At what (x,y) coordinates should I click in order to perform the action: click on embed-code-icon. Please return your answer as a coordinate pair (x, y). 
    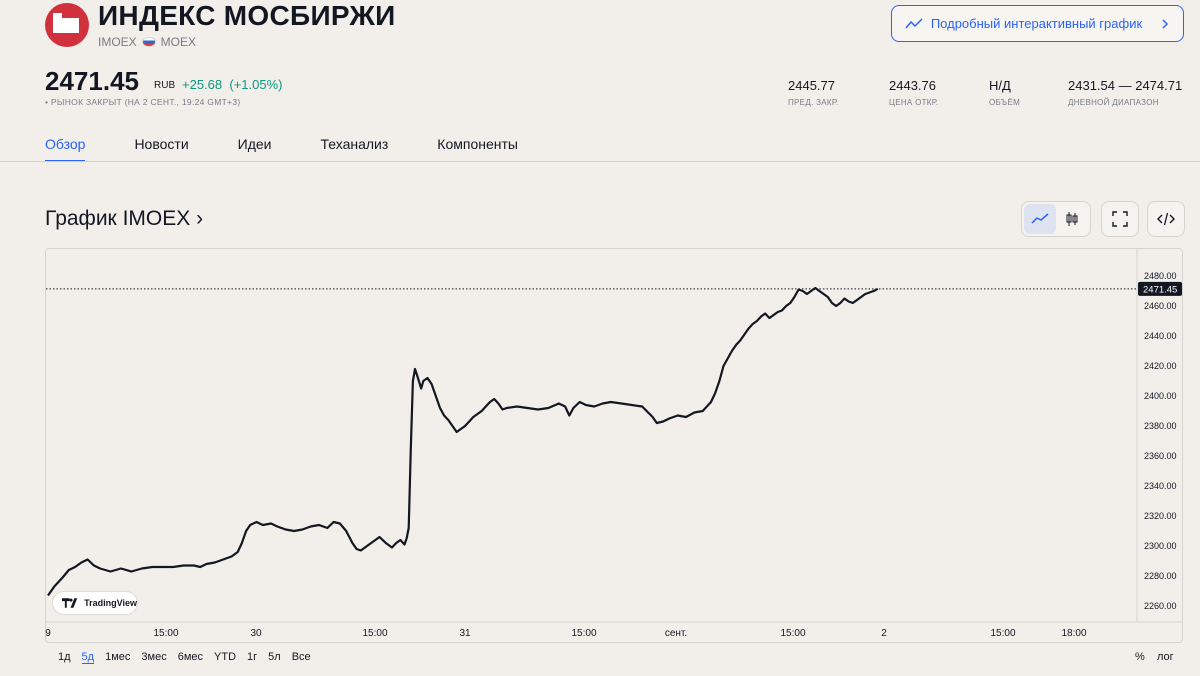
    Looking at the image, I should click on (1166, 219).